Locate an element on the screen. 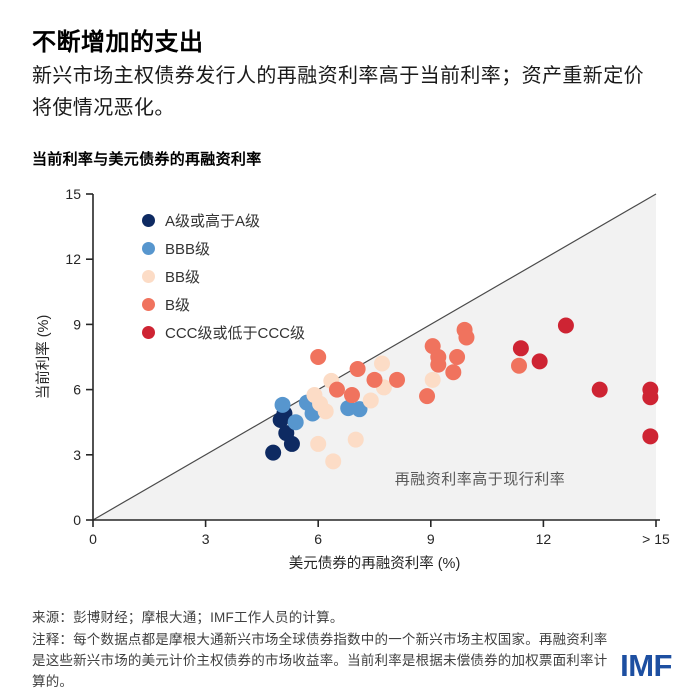  source-note: 来源：彭博财经；摩根大通；IMF工作人员的计算。 is located at coordinates (188, 617).